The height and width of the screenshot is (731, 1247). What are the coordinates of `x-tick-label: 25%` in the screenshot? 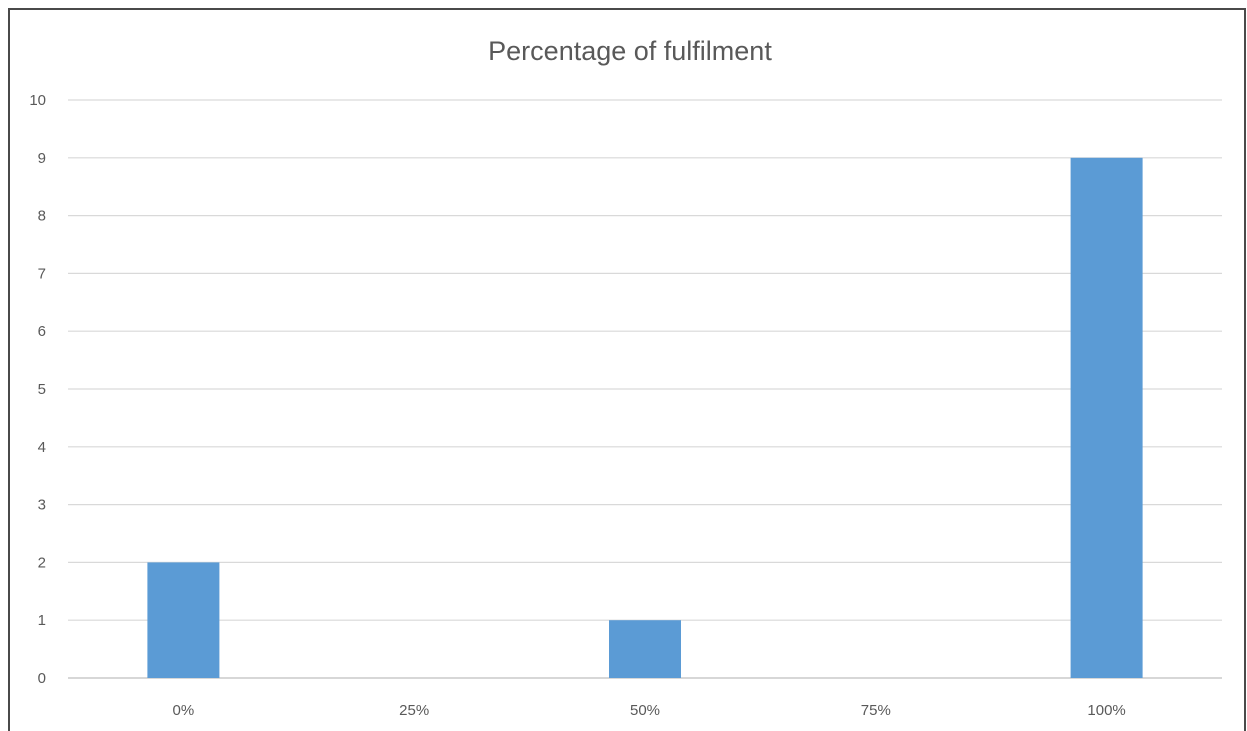 It's located at (414, 710).